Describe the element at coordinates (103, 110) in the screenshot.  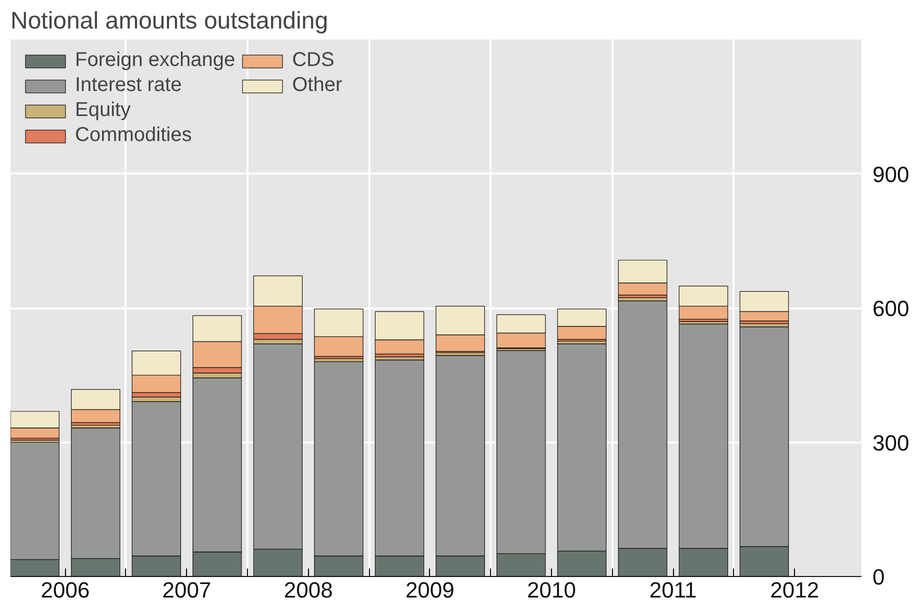
I see `legend-label: Equity` at that location.